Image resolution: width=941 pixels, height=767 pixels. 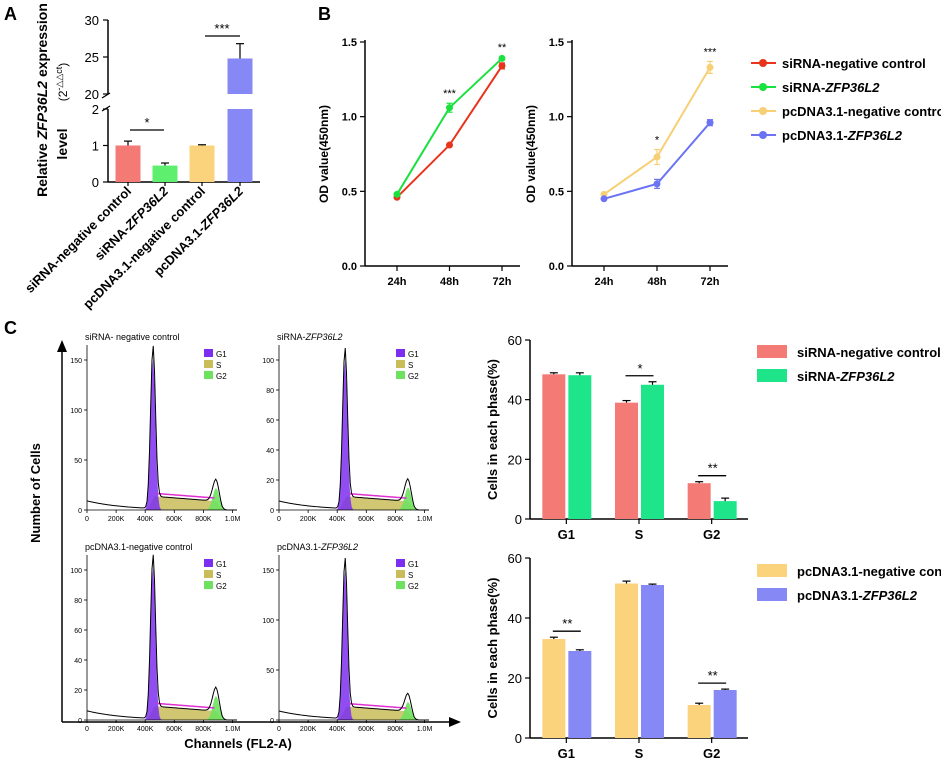 I want to click on panel-label-b: B, so click(x=324, y=14).